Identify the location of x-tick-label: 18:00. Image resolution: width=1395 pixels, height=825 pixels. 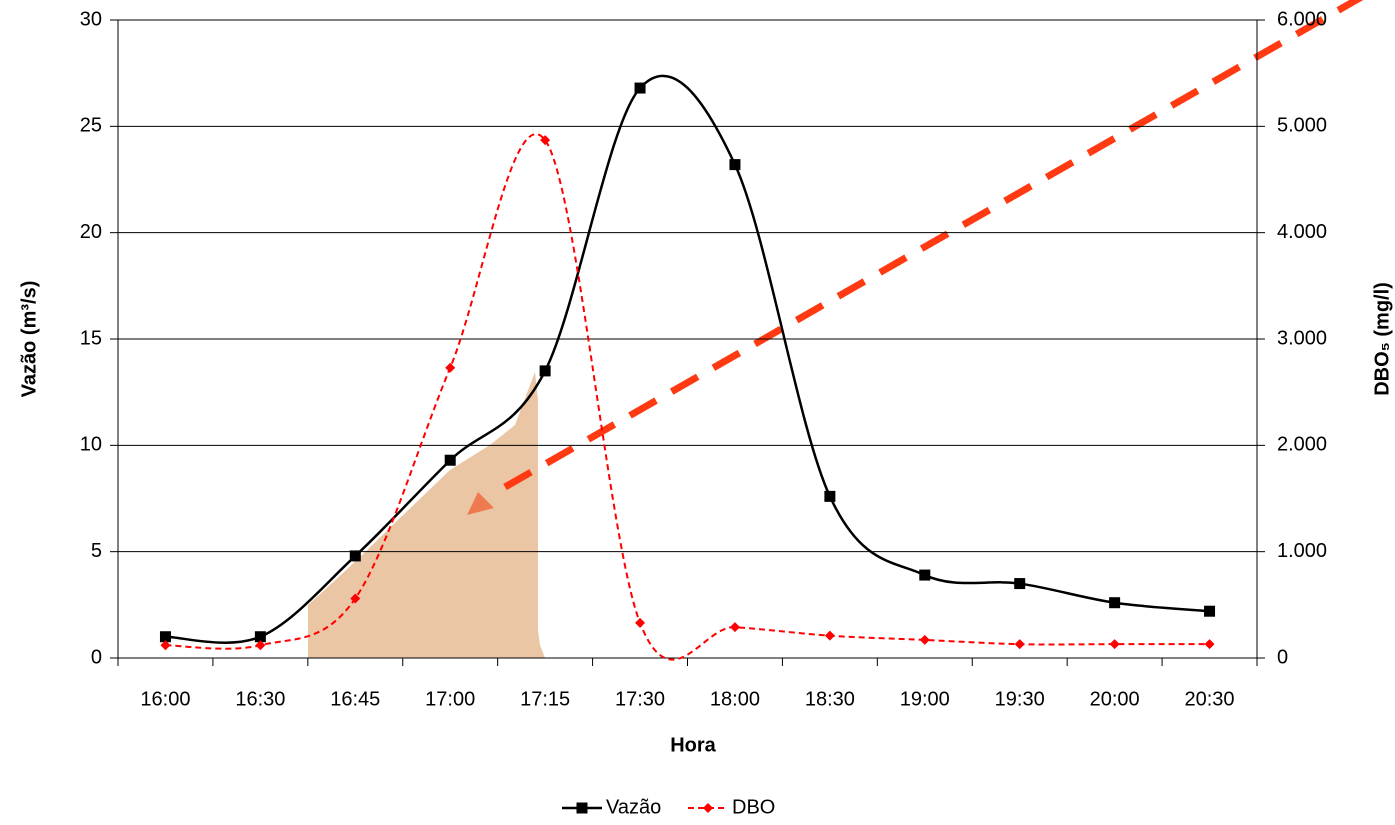
(735, 699).